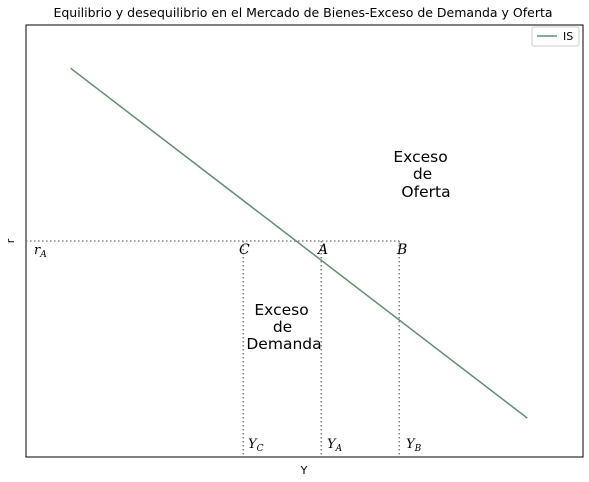 This screenshot has height=482, width=589. Describe the element at coordinates (401, 250) in the screenshot. I see `point-label-b: B` at that location.